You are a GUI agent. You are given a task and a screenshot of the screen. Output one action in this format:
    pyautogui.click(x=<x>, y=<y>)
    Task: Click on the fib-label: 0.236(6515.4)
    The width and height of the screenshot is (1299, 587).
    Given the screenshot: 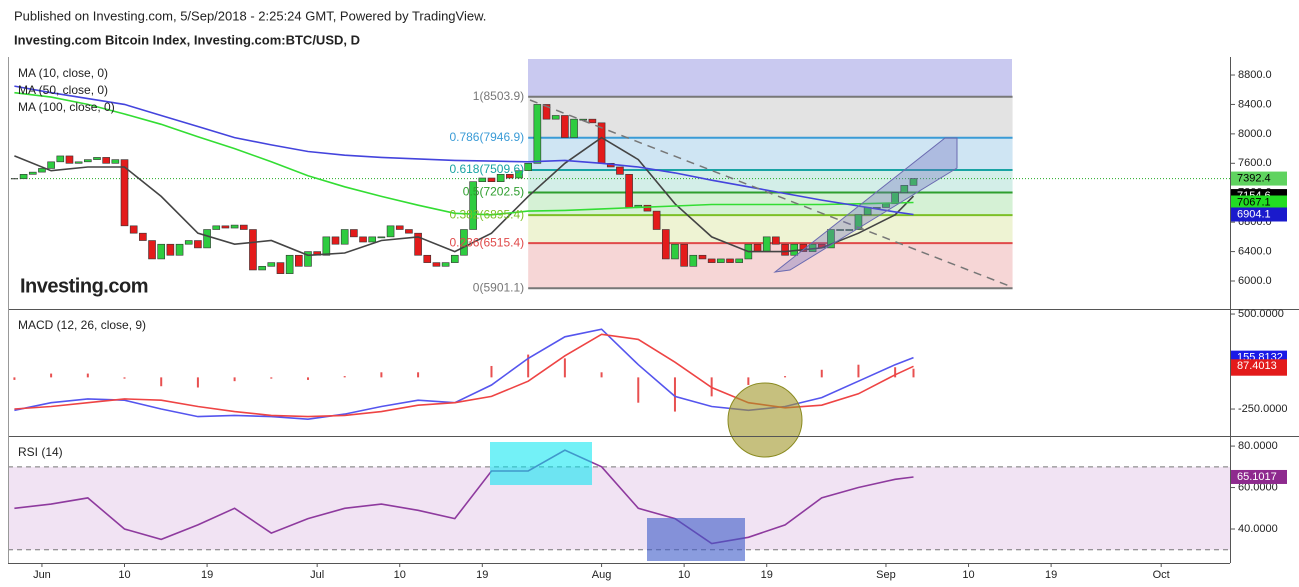 What is the action you would take?
    pyautogui.click(x=486, y=242)
    